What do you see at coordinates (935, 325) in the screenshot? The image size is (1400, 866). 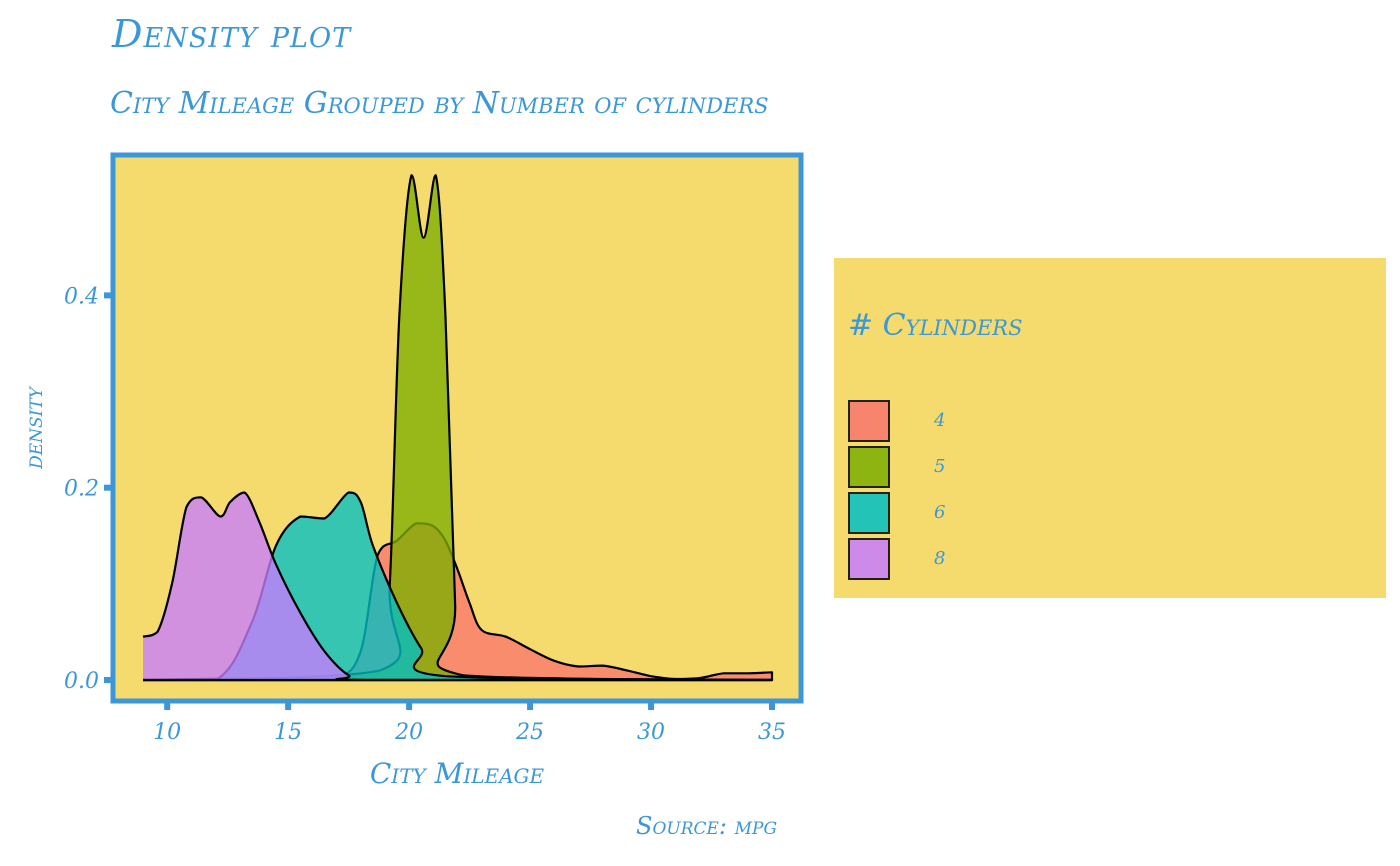 I see `legend-title: # Cylinders` at bounding box center [935, 325].